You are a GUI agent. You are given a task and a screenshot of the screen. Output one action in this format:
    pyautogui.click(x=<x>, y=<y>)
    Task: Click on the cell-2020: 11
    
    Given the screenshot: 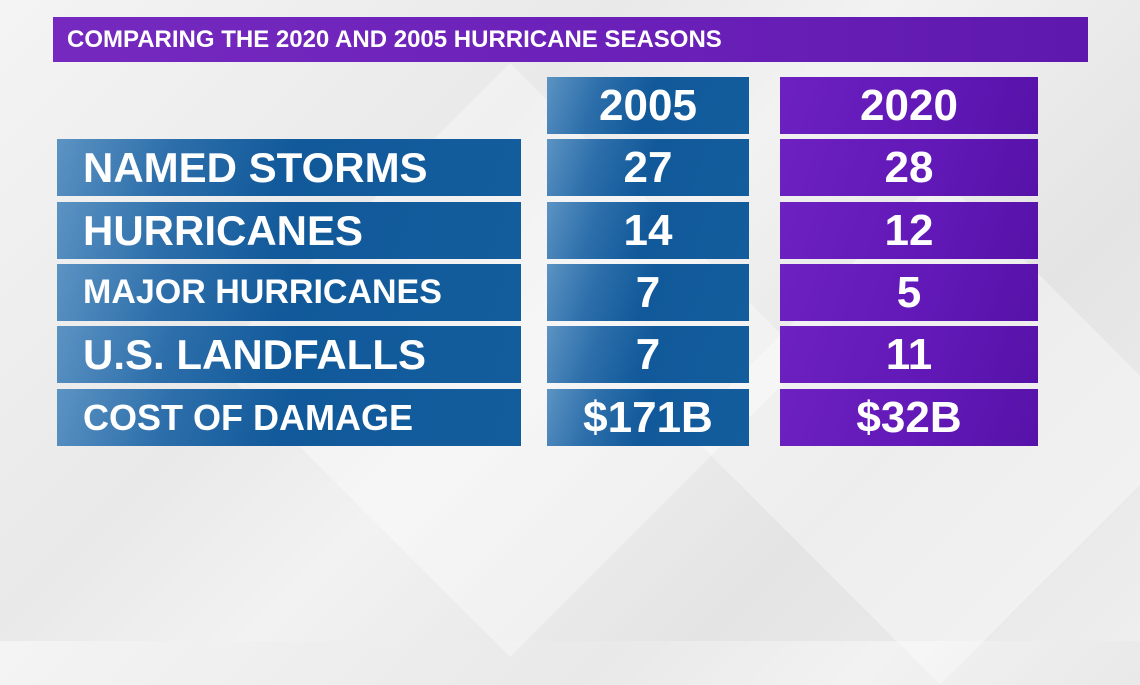 What is the action you would take?
    pyautogui.click(x=909, y=354)
    